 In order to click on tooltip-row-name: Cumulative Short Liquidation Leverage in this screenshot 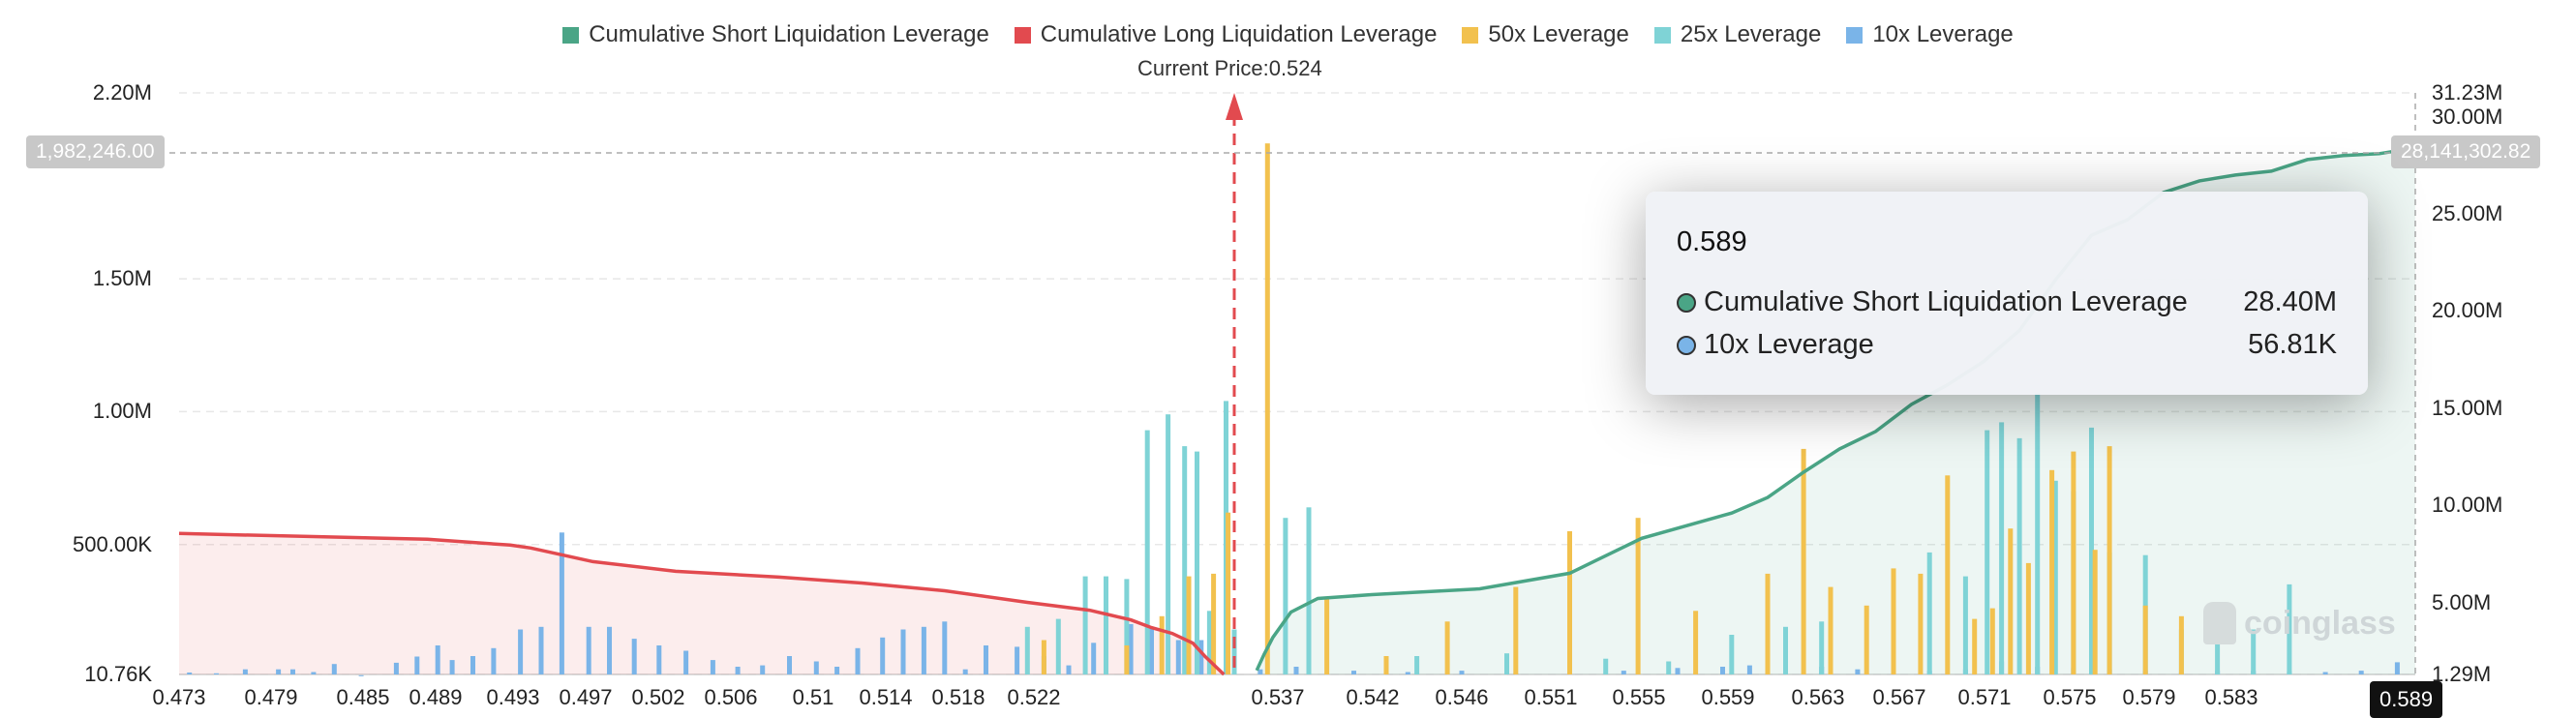, I will do `click(1946, 301)`.